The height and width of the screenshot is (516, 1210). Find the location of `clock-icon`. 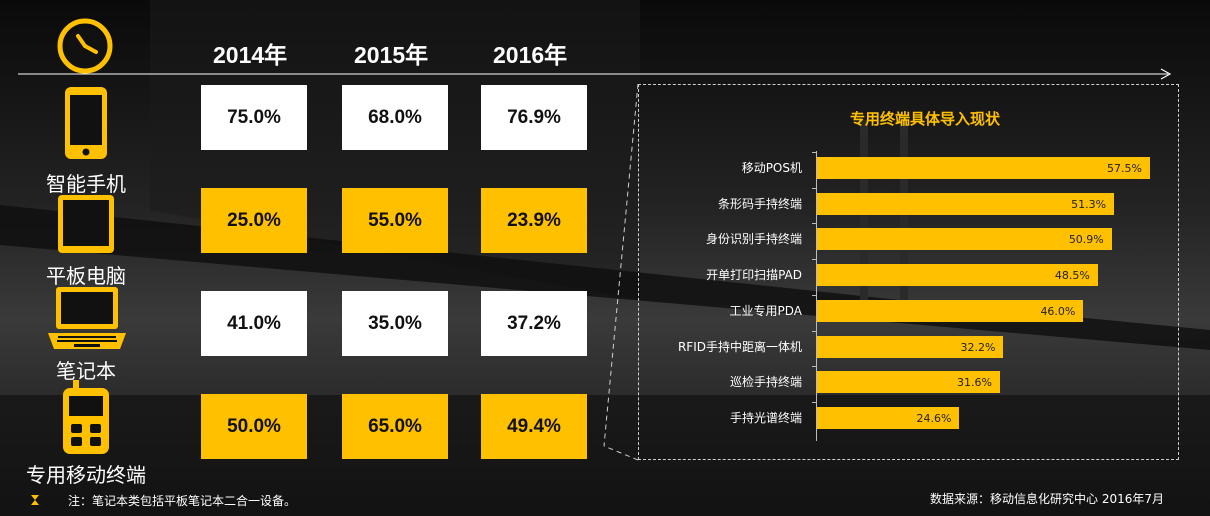

clock-icon is located at coordinates (85, 48).